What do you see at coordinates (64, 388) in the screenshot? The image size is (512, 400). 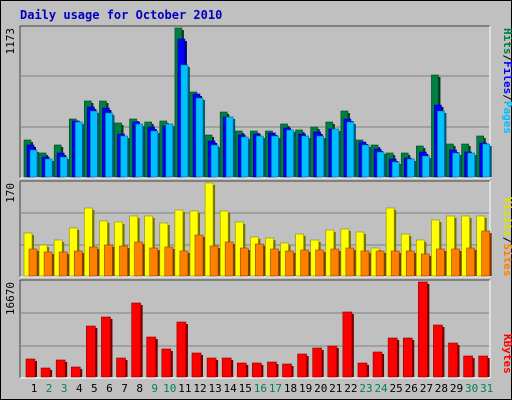 I see `x-tick-day-3: 3` at bounding box center [64, 388].